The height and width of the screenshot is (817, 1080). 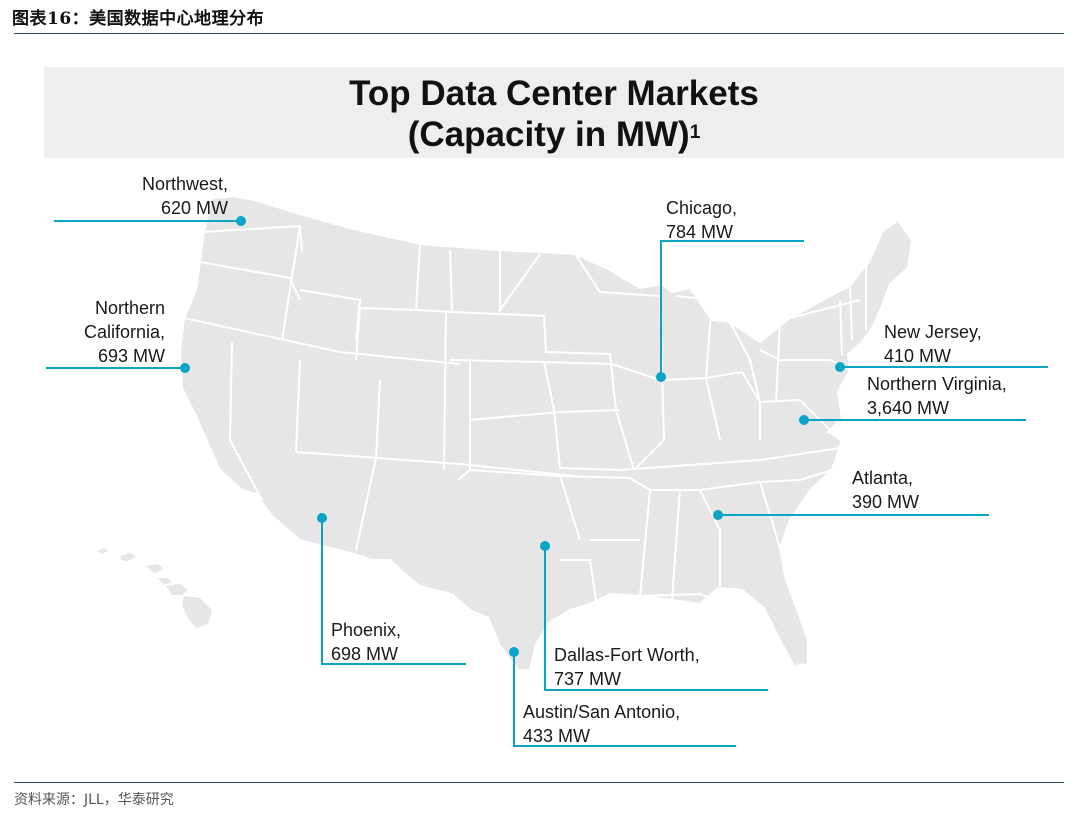 I want to click on map-title-line2-text: (Capacity in MW), so click(x=548, y=134).